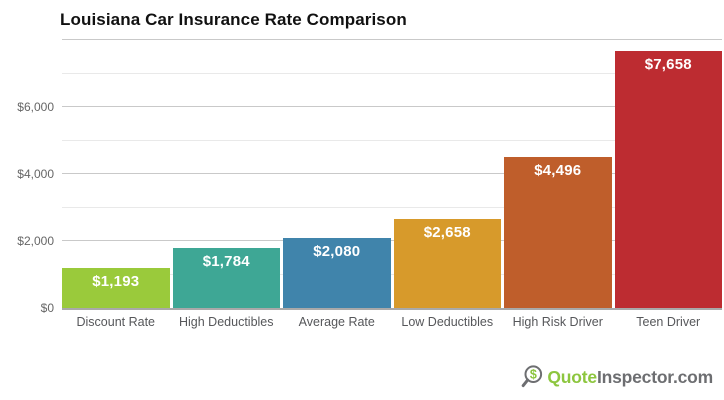  What do you see at coordinates (226, 262) in the screenshot?
I see `bar-value-label-high-deductibles: $1,784` at bounding box center [226, 262].